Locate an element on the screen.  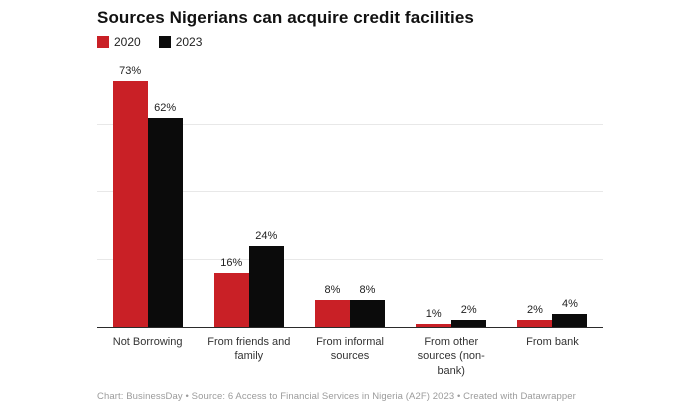
bar-2020-from-friends-and-family: 16% is located at coordinates (231, 292).